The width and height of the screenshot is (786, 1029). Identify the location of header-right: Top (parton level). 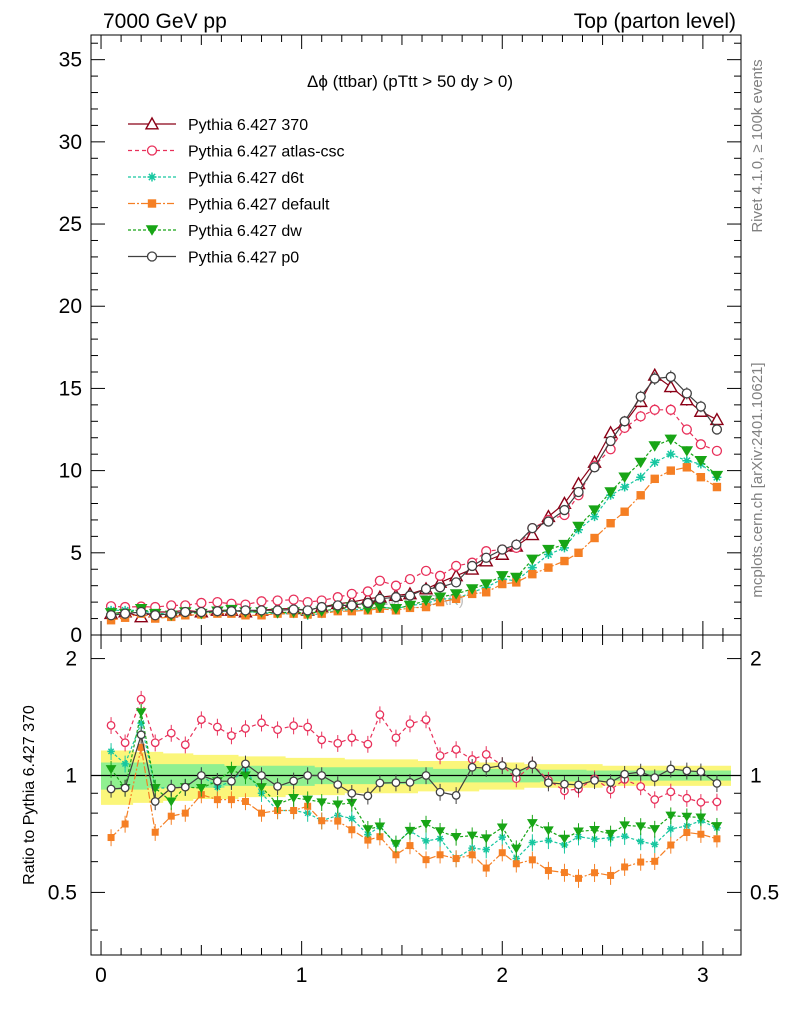
(655, 21).